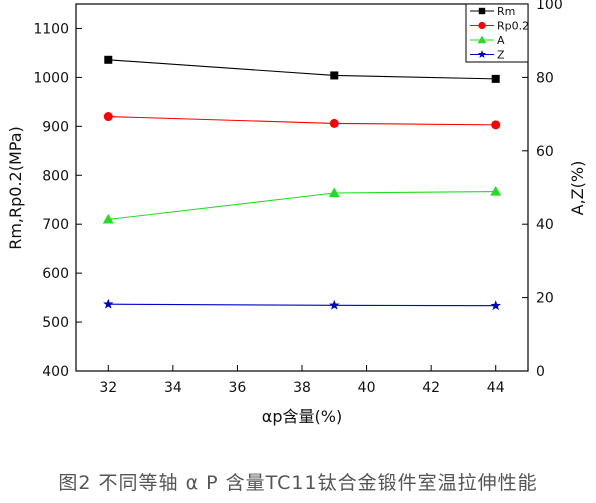 The image size is (596, 503). What do you see at coordinates (55, 127) in the screenshot?
I see `y-left-tick-label: 900` at bounding box center [55, 127].